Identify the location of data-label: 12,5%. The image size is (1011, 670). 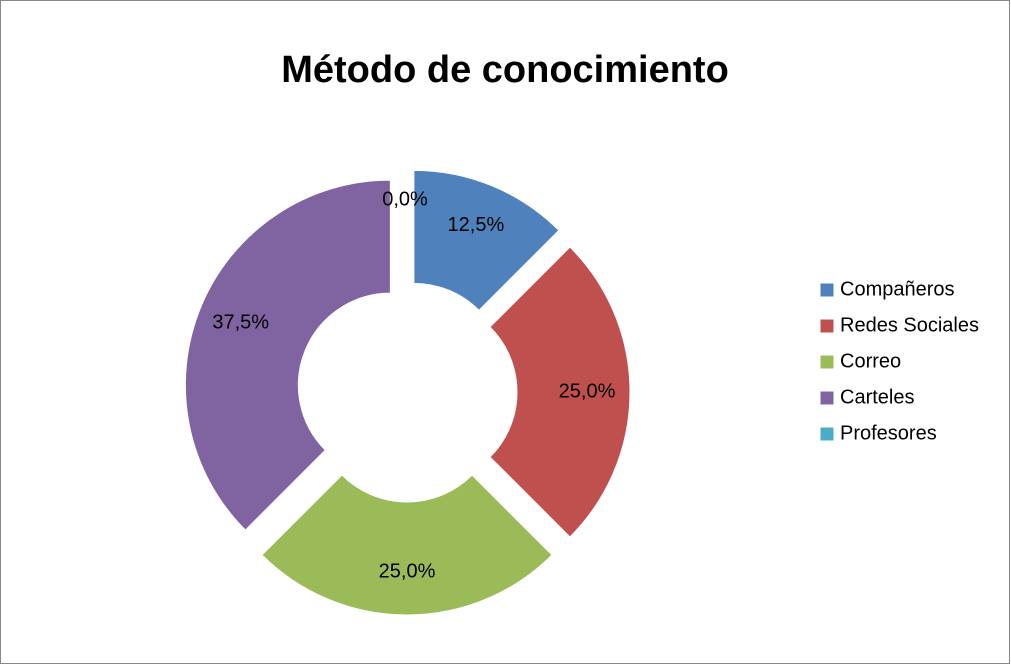
(476, 225).